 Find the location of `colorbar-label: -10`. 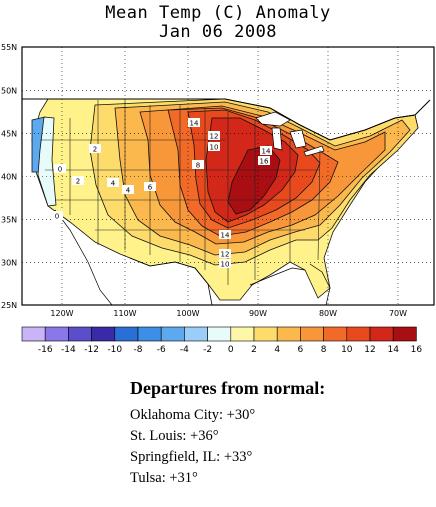

colorbar-label: -10 is located at coordinates (114, 350).